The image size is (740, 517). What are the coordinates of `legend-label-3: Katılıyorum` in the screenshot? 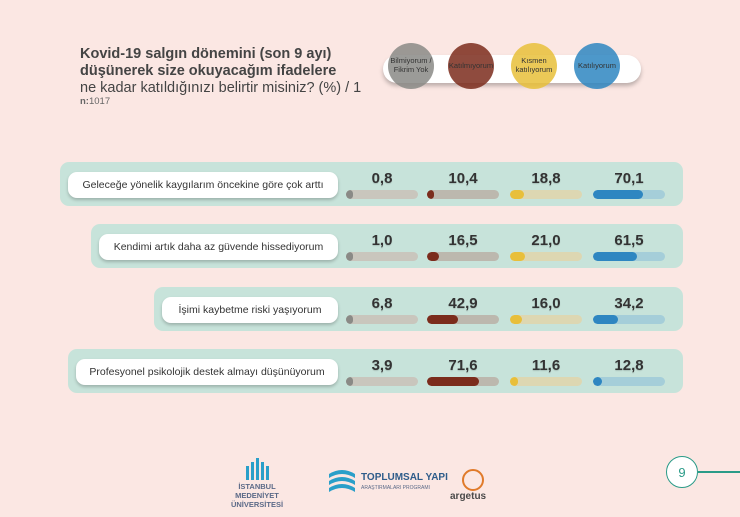 It's located at (597, 65).